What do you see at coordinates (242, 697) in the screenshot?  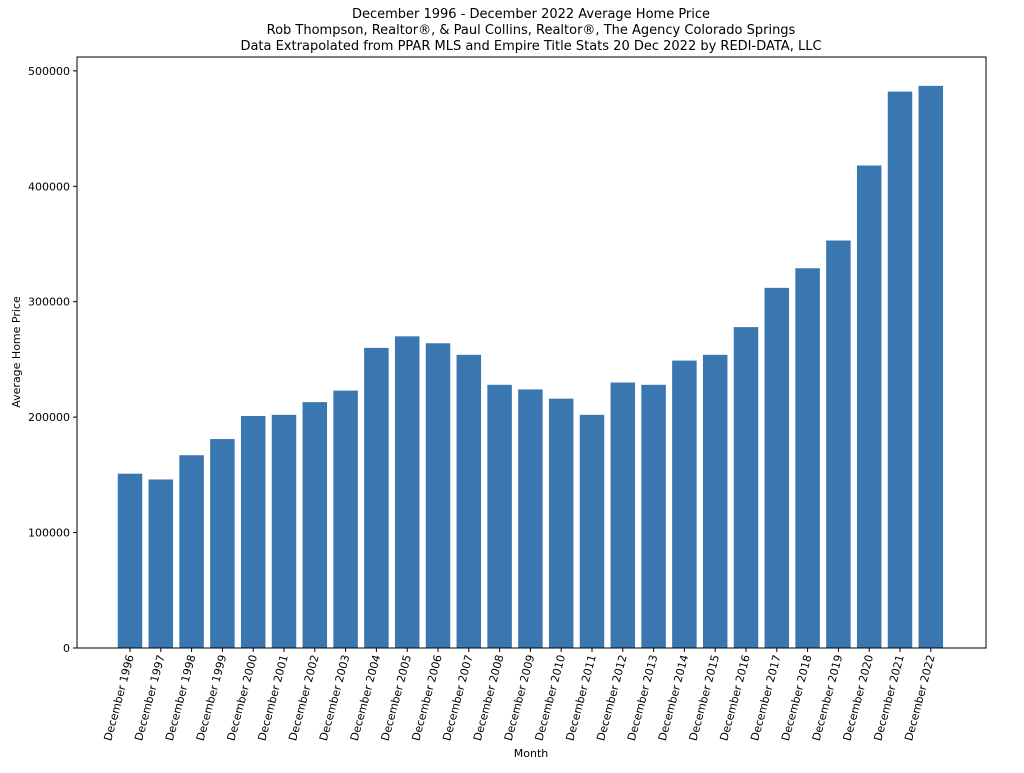 I see `x-tick-label: December 2000` at bounding box center [242, 697].